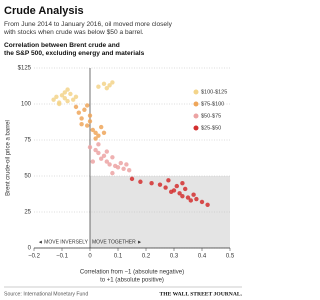  What do you see at coordinates (34, 257) in the screenshot?
I see `x-tick-label: −0.2` at bounding box center [34, 257].